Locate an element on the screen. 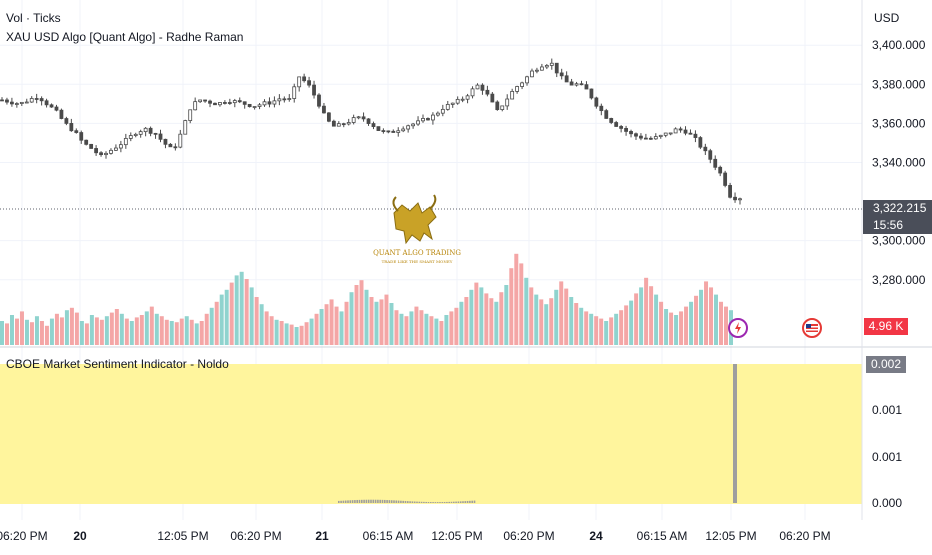 This screenshot has height=555, width=932. us-flag-event-icon is located at coordinates (812, 328).